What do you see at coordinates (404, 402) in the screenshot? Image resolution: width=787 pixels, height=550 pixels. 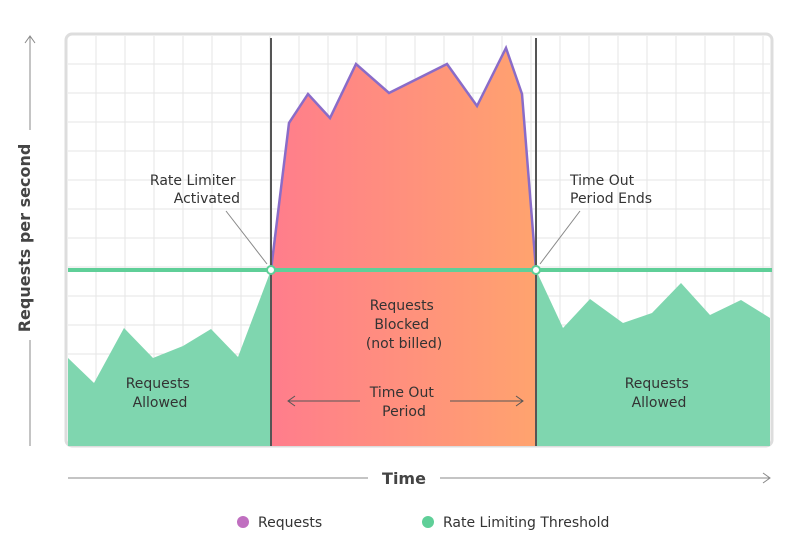 I see `time-out-period-label: Time Out Period` at bounding box center [404, 402].